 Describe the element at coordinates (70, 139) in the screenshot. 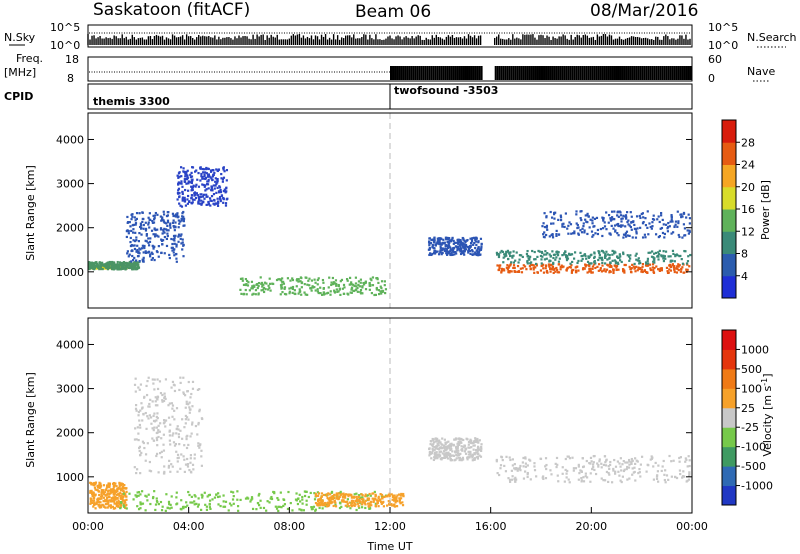

I see `power-ytick-label: 4000` at that location.